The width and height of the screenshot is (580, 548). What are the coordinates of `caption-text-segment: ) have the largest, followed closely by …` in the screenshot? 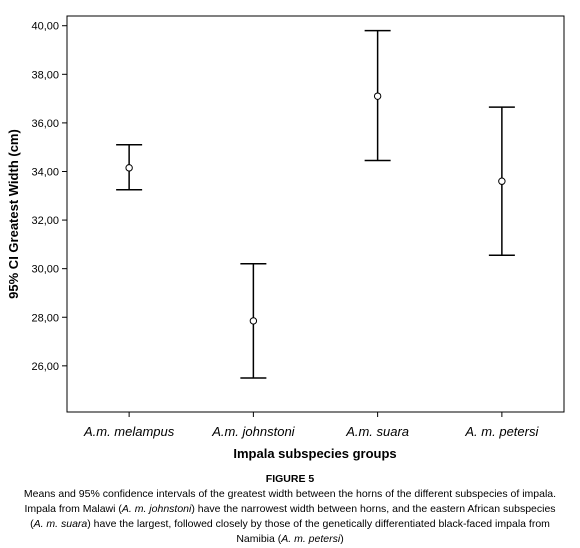 It's located at (318, 524).